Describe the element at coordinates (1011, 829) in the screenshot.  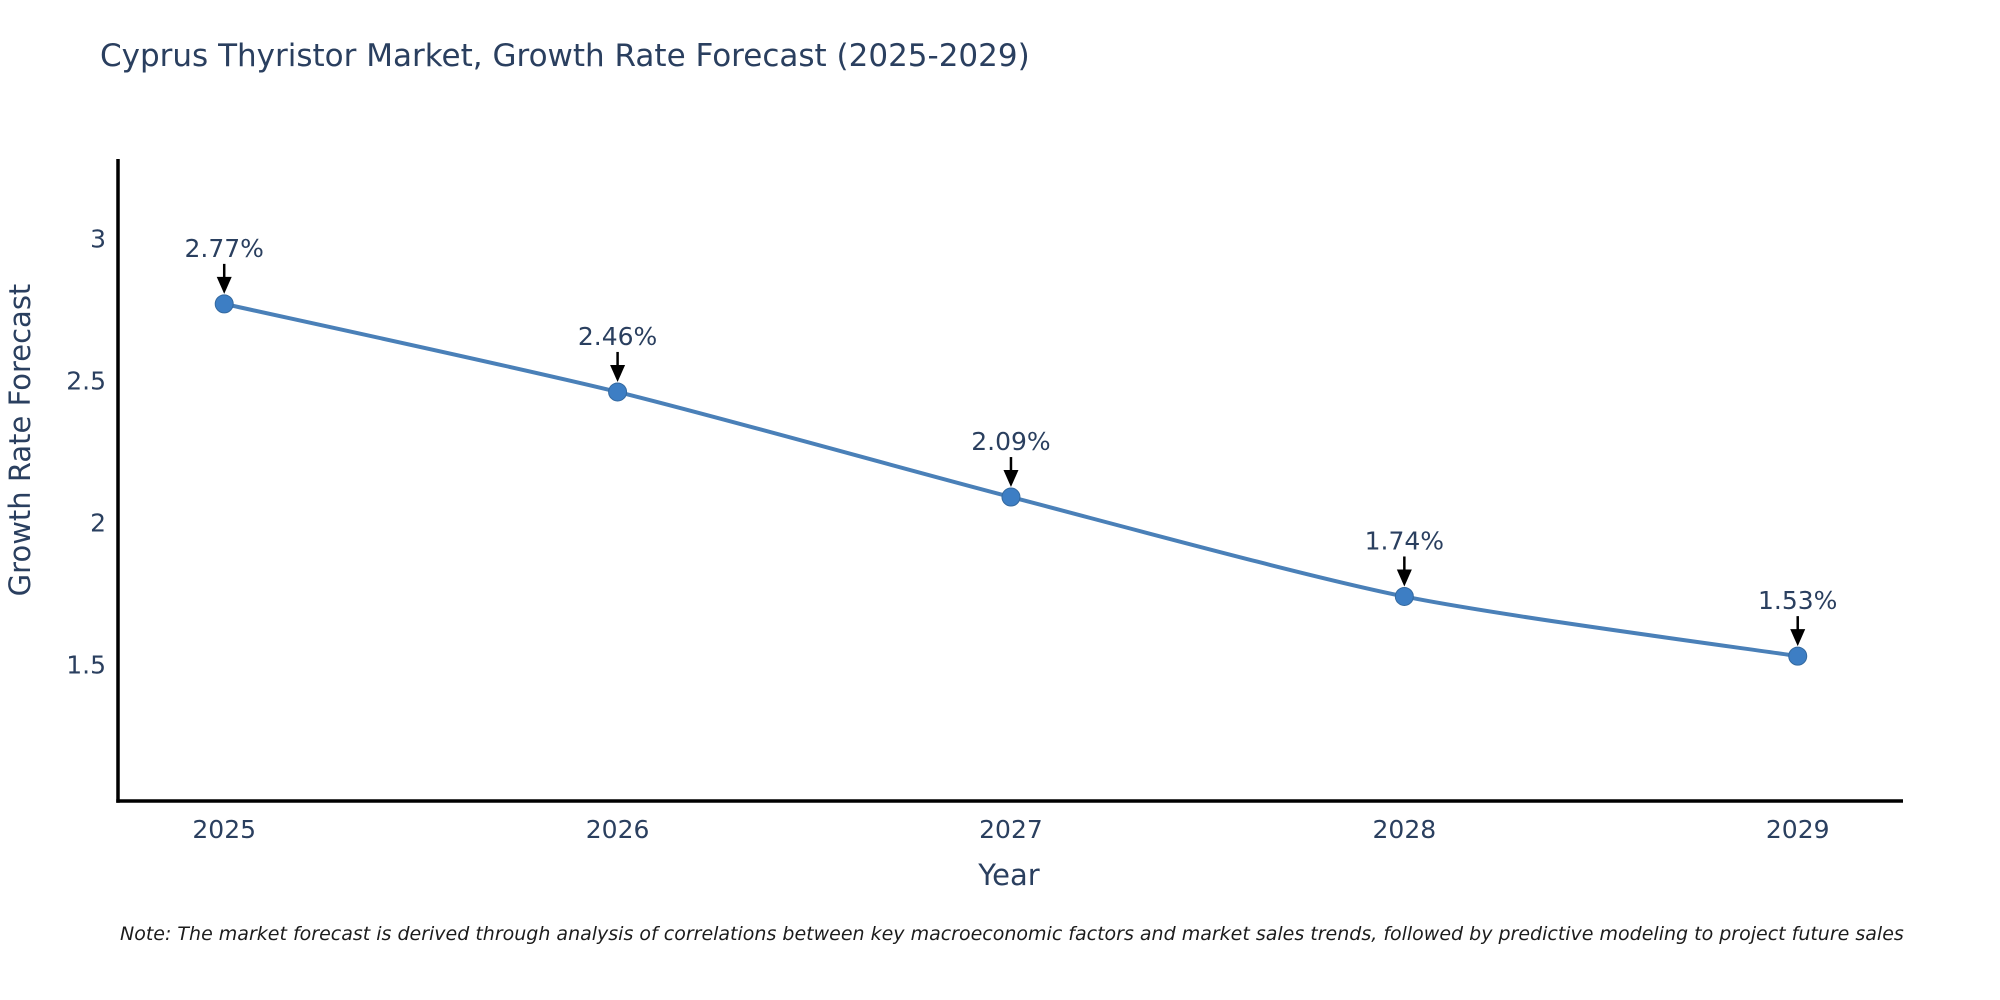
I see `x-tick-label: 2027` at that location.